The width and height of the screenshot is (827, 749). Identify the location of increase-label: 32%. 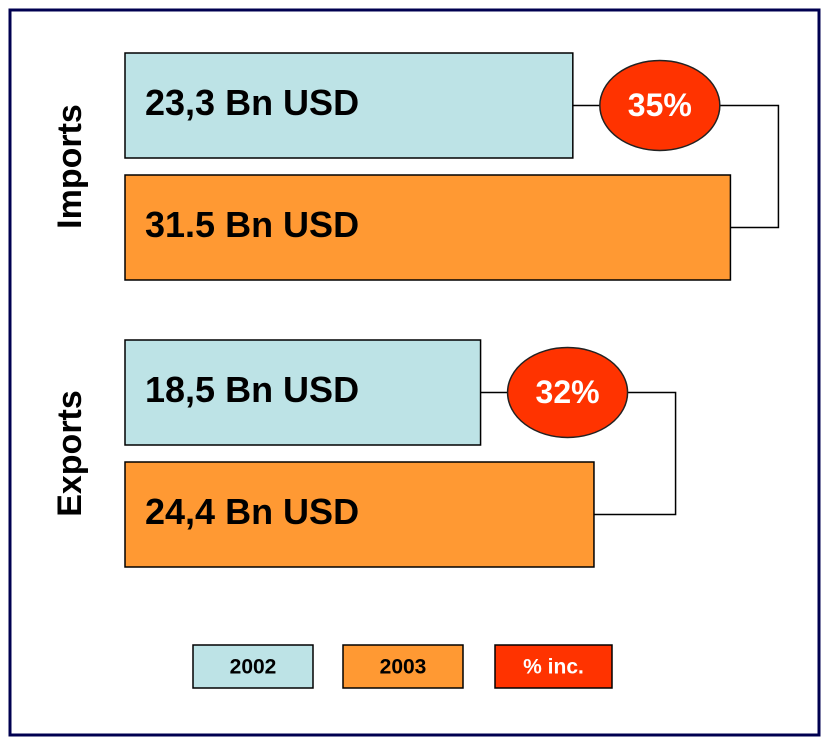
(568, 392).